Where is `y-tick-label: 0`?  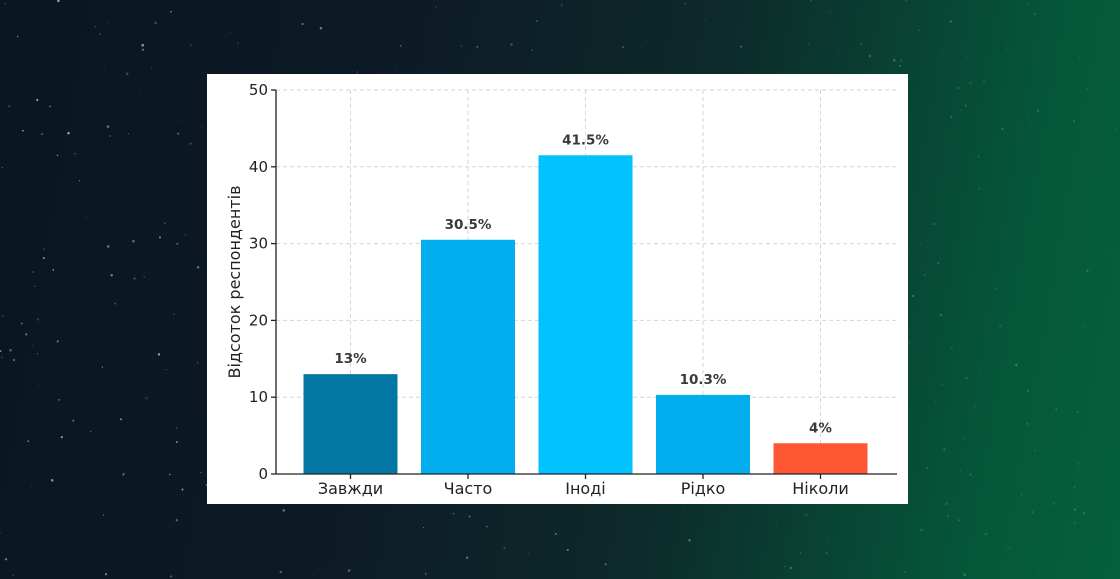 y-tick-label: 0 is located at coordinates (263, 474).